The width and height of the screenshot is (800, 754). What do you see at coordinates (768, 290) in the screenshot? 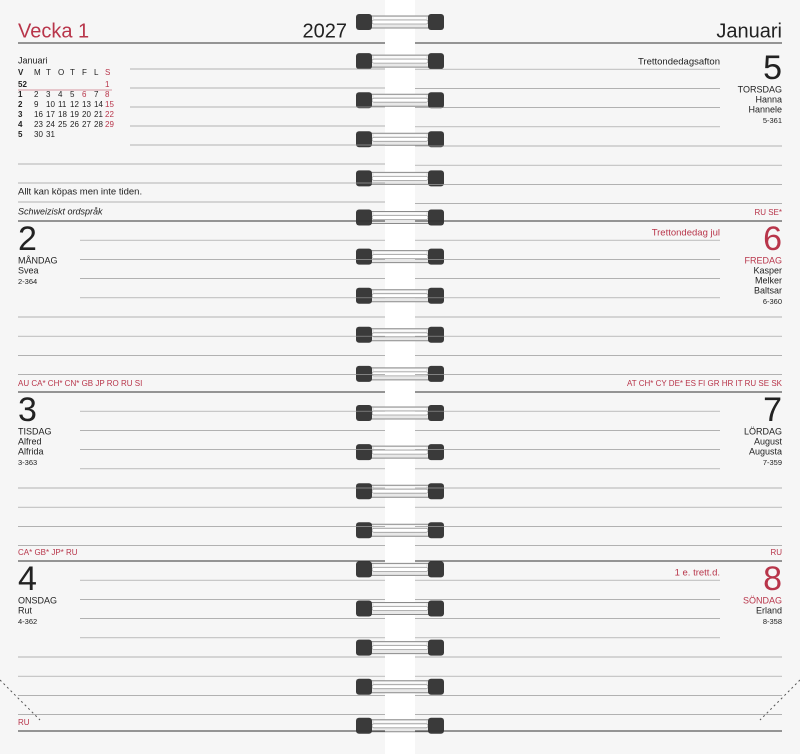
I see `name-day: Baltsar` at bounding box center [768, 290].